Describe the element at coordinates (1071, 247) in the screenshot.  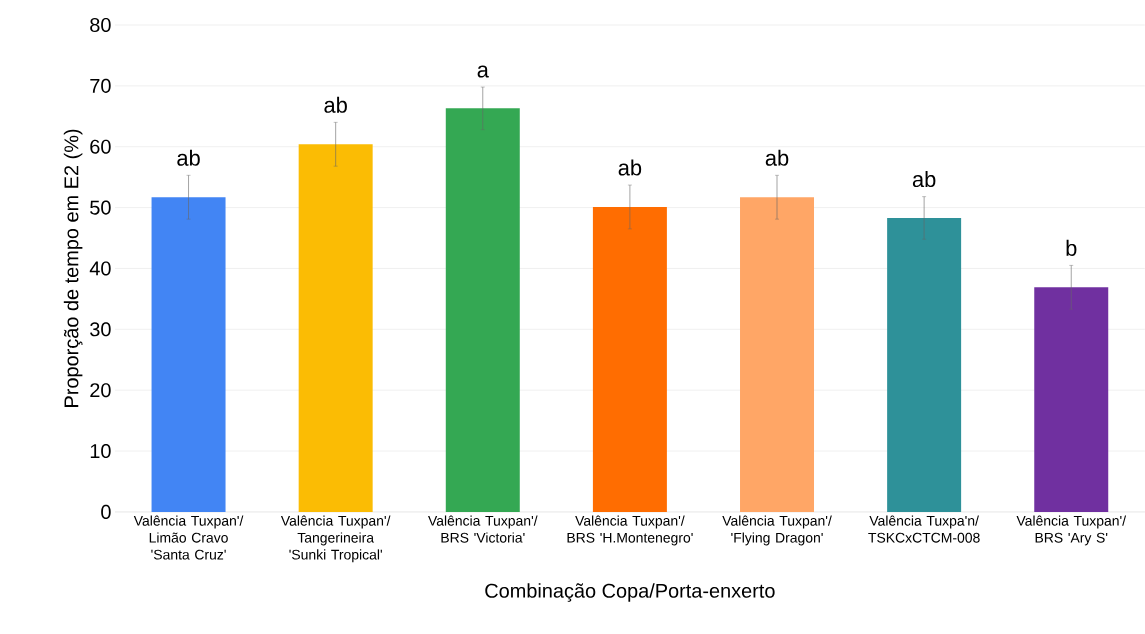
I see `annotation: b` at that location.